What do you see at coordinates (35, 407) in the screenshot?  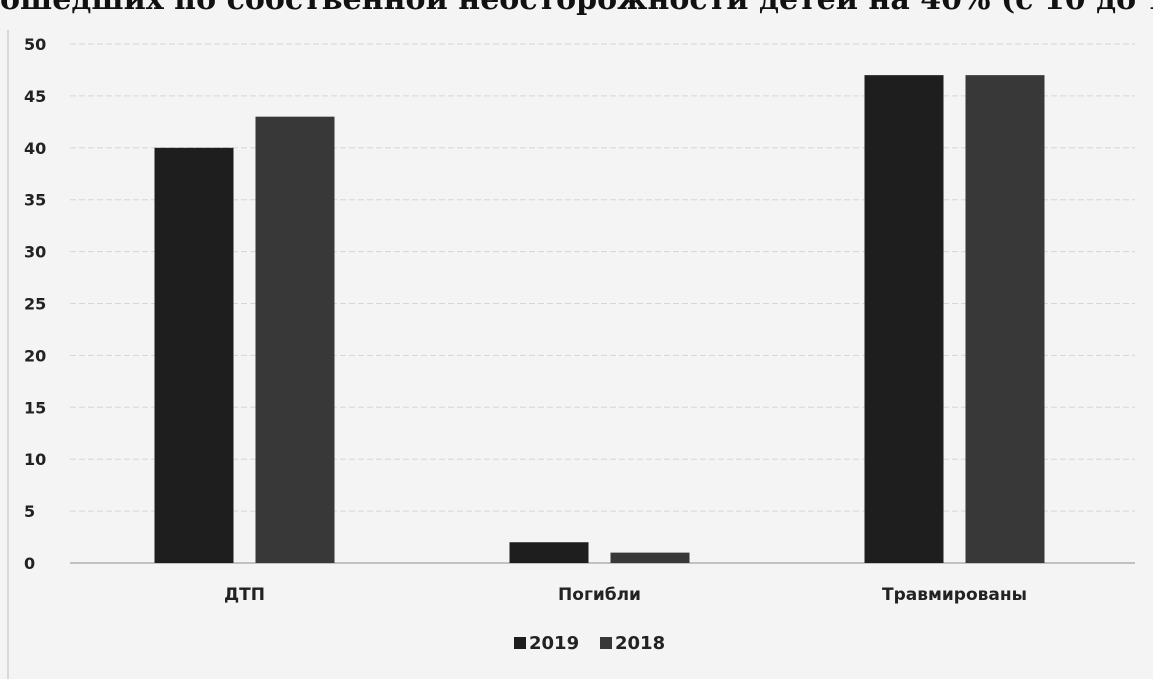 I see `y-tick-label: 15` at bounding box center [35, 407].